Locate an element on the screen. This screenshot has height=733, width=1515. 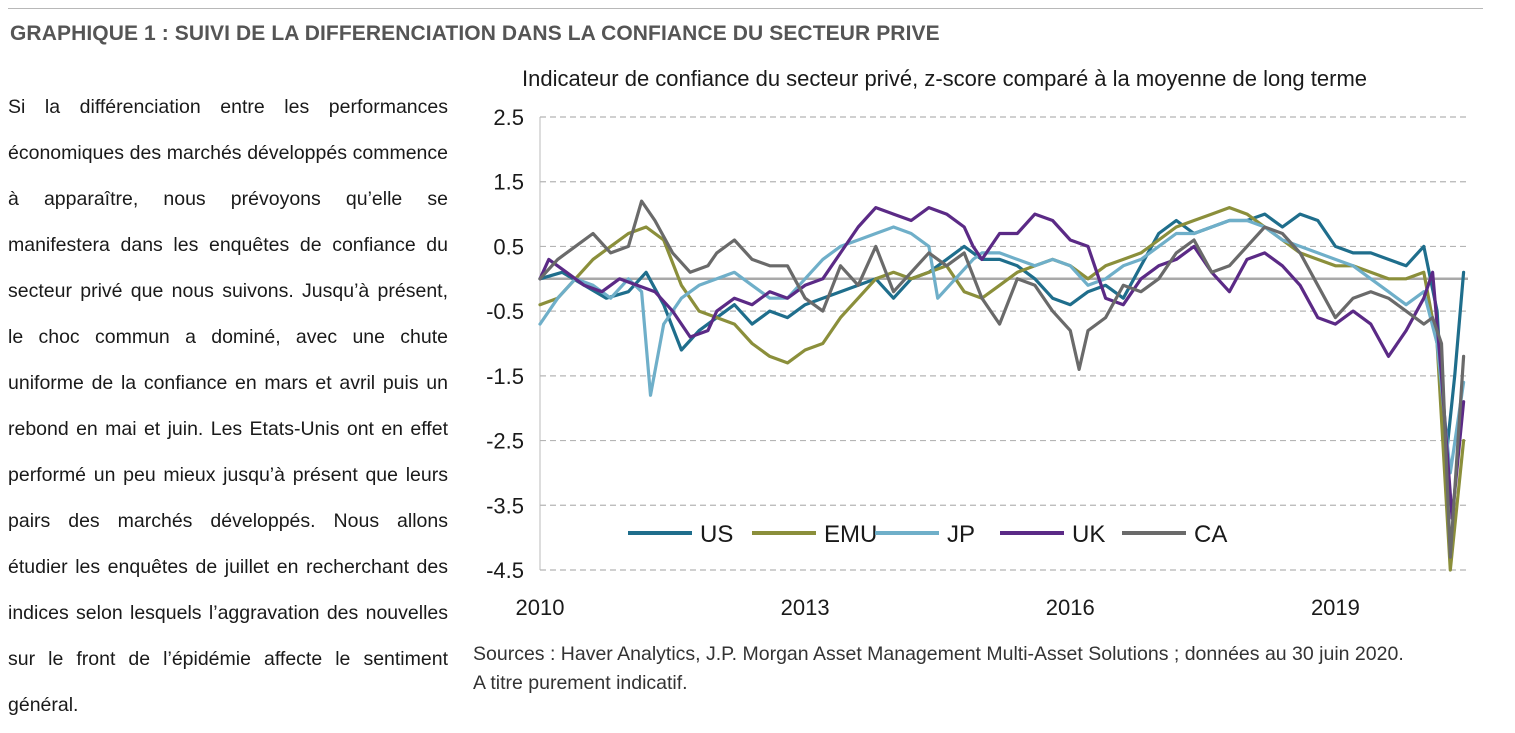
legend-label-ca: CA is located at coordinates (1210, 534).